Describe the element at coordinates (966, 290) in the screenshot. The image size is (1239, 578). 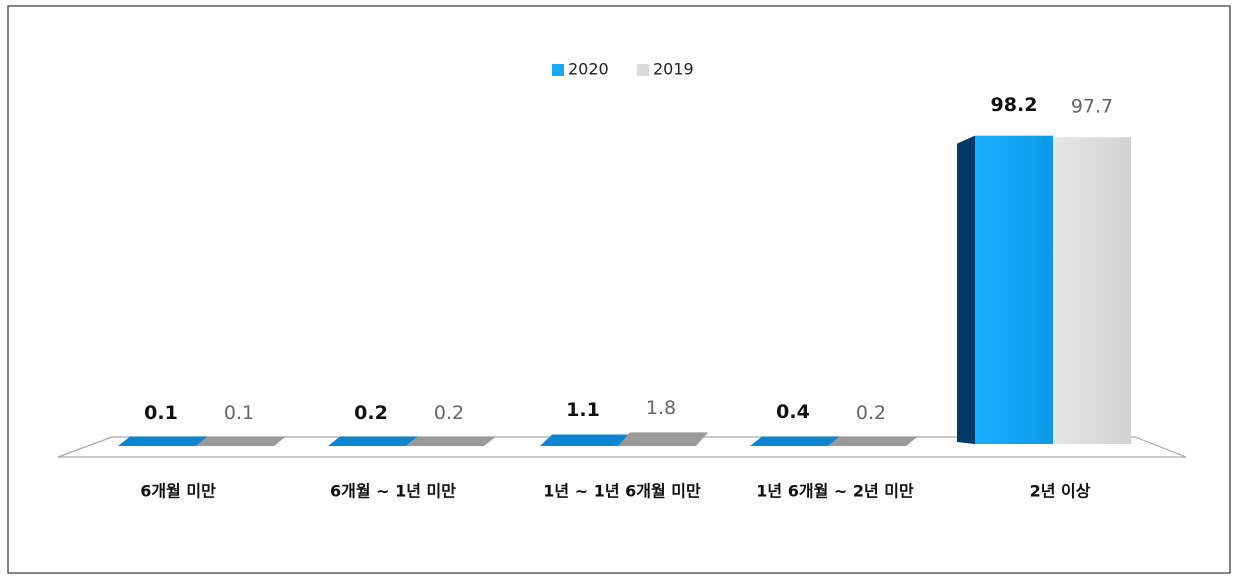
I see `bar-side` at that location.